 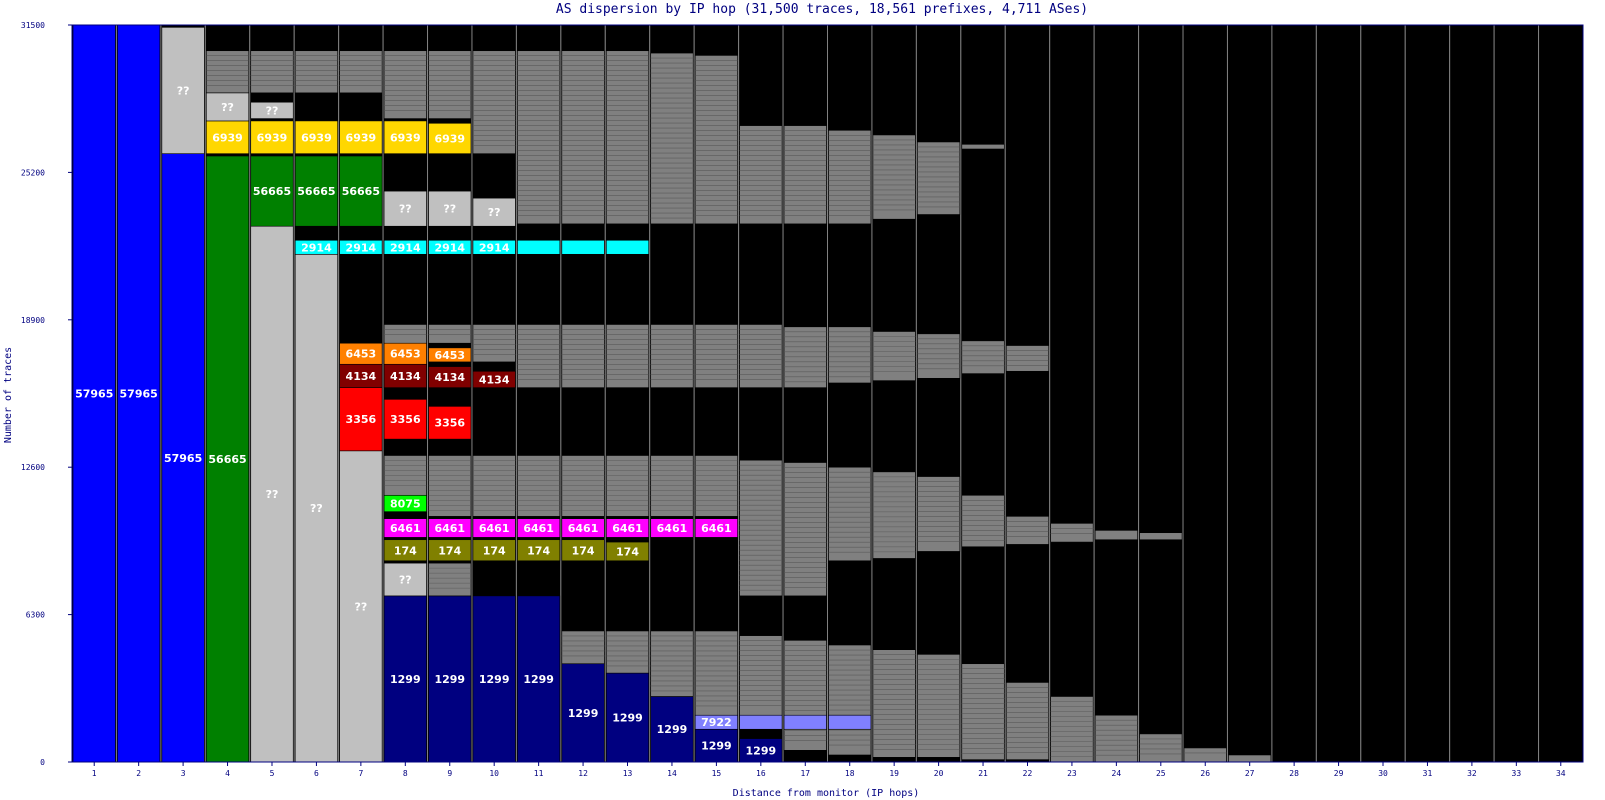 I want to click on x-tick-label: 13, so click(x=628, y=773).